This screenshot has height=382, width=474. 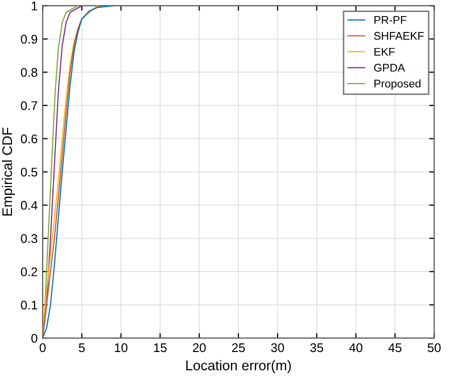 What do you see at coordinates (434, 347) in the screenshot?
I see `x-tick-label: 50` at bounding box center [434, 347].